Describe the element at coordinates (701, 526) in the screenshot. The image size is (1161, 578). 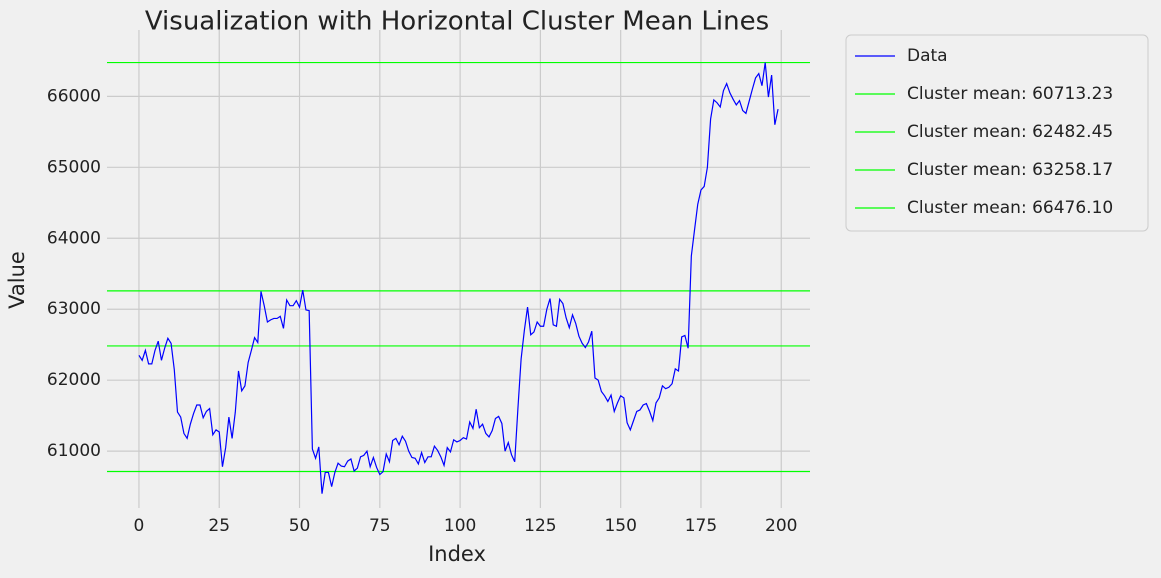
I see `x-tick-label: 175` at that location.